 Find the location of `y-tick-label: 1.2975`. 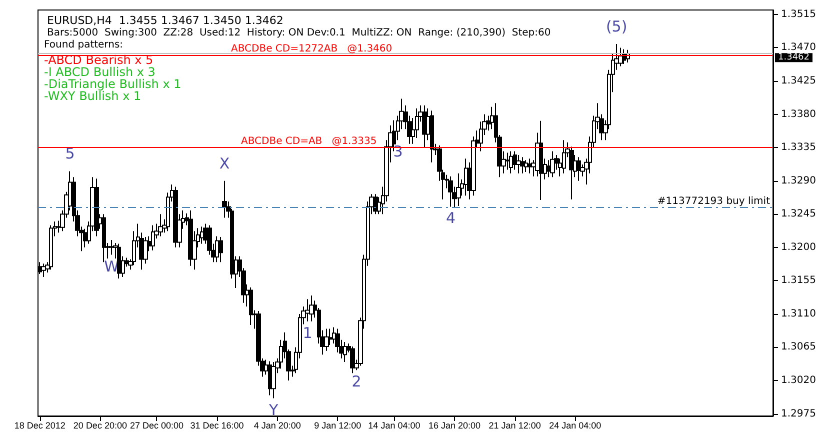

y-tick-label: 1.2975 is located at coordinates (798, 414).